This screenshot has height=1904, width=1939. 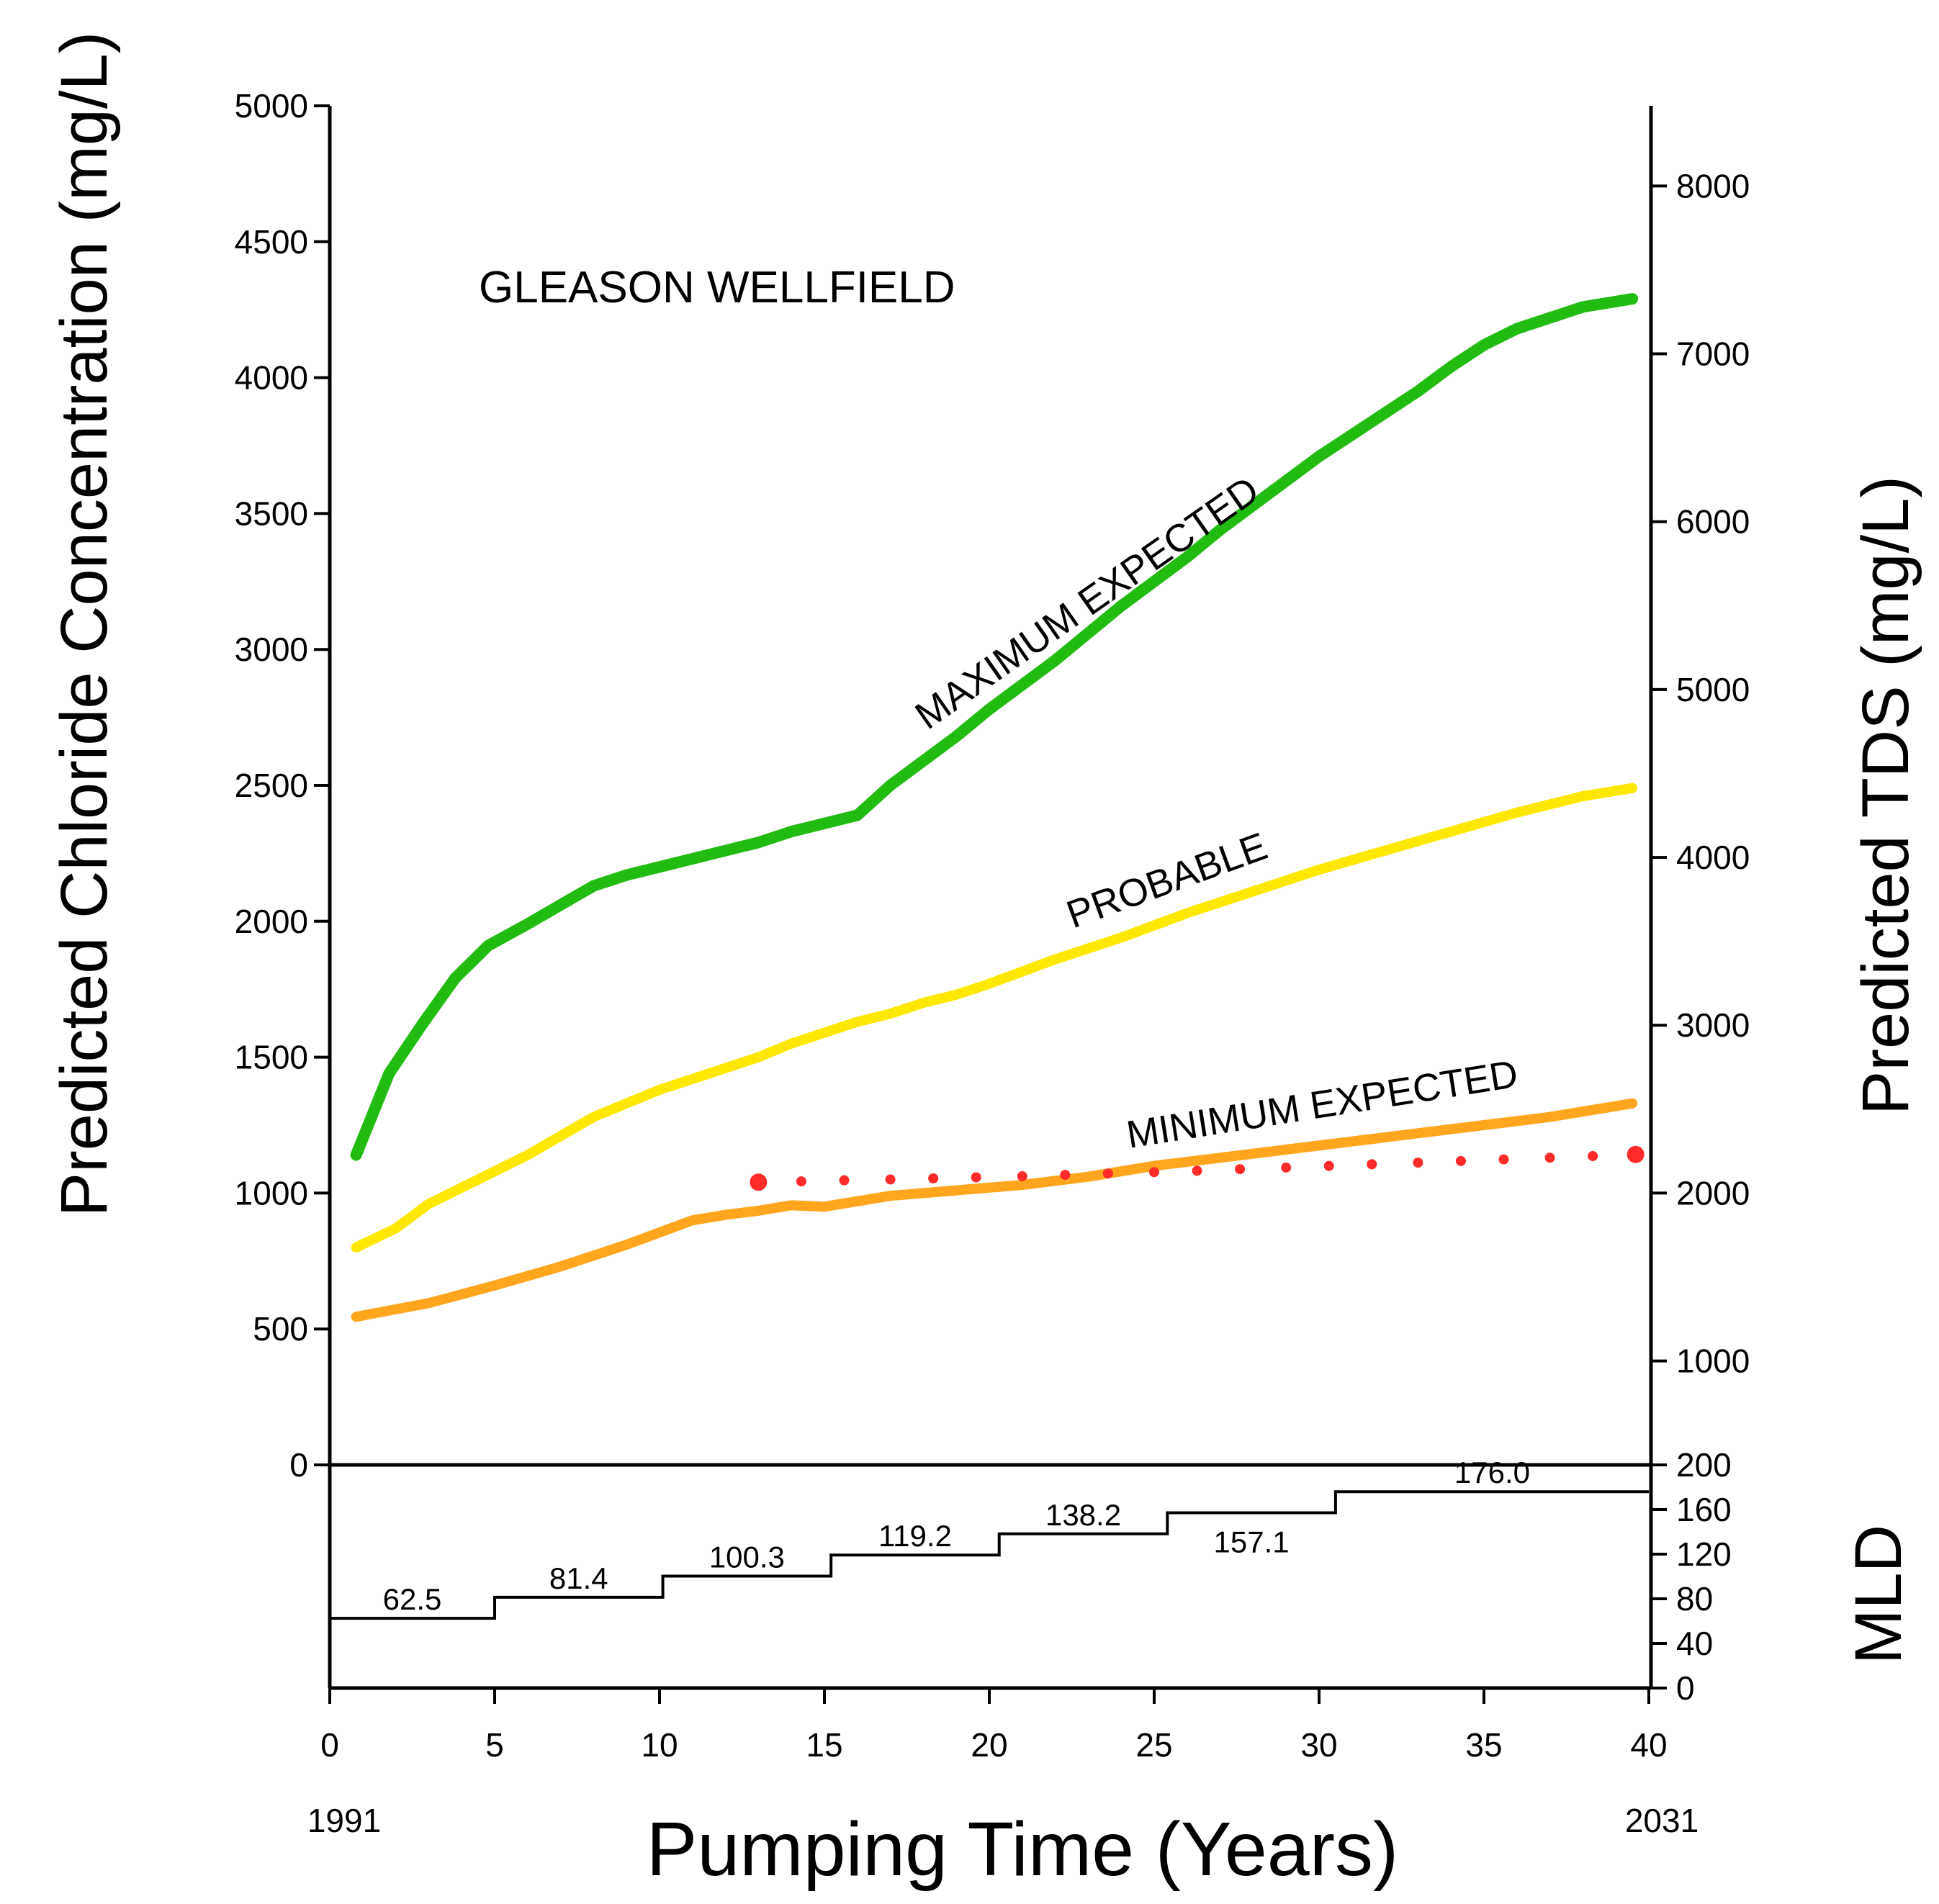 What do you see at coordinates (271, 785) in the screenshot?
I see `y-tick-label: 2500` at bounding box center [271, 785].